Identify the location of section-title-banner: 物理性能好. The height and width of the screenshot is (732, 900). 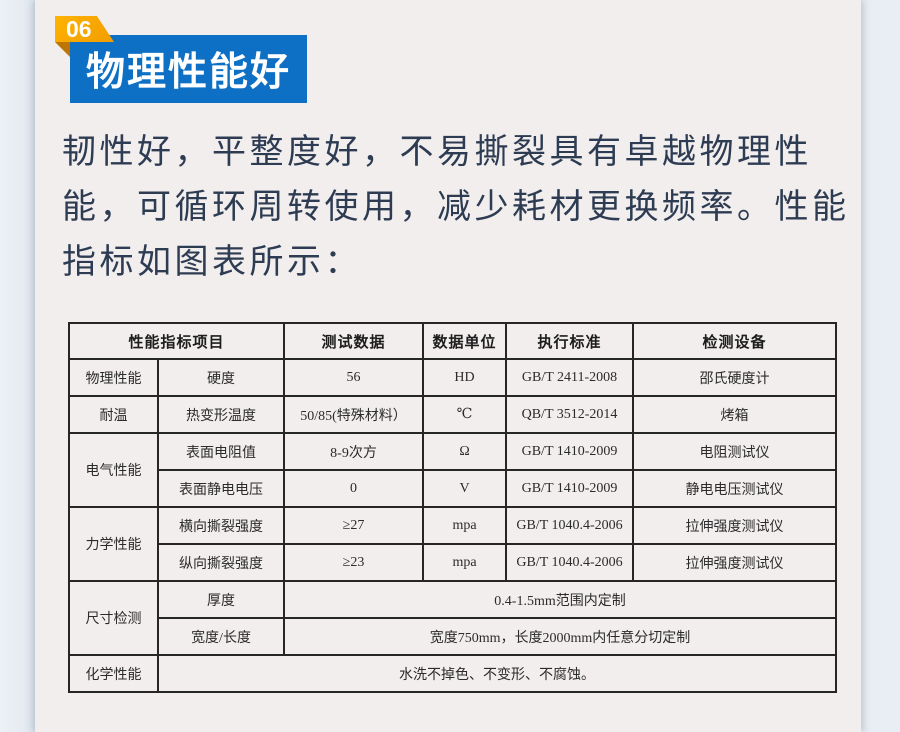
(188, 69).